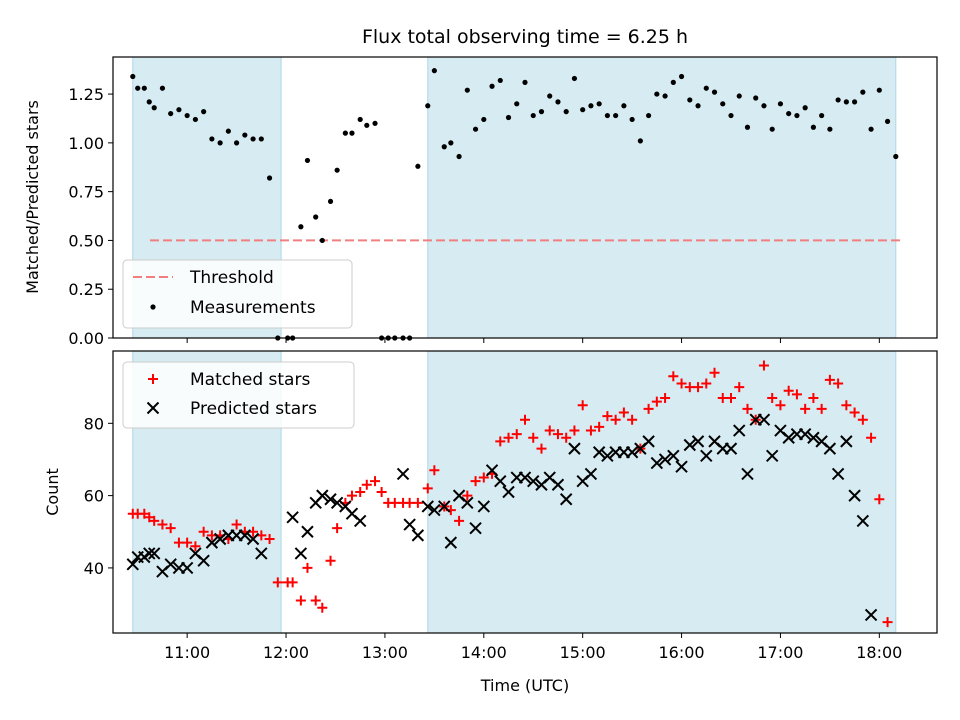  Describe the element at coordinates (90, 216) in the screenshot. I see `top-y-ticks: 0.00 0.25 0.50 0.75 1.00 1.25` at that location.